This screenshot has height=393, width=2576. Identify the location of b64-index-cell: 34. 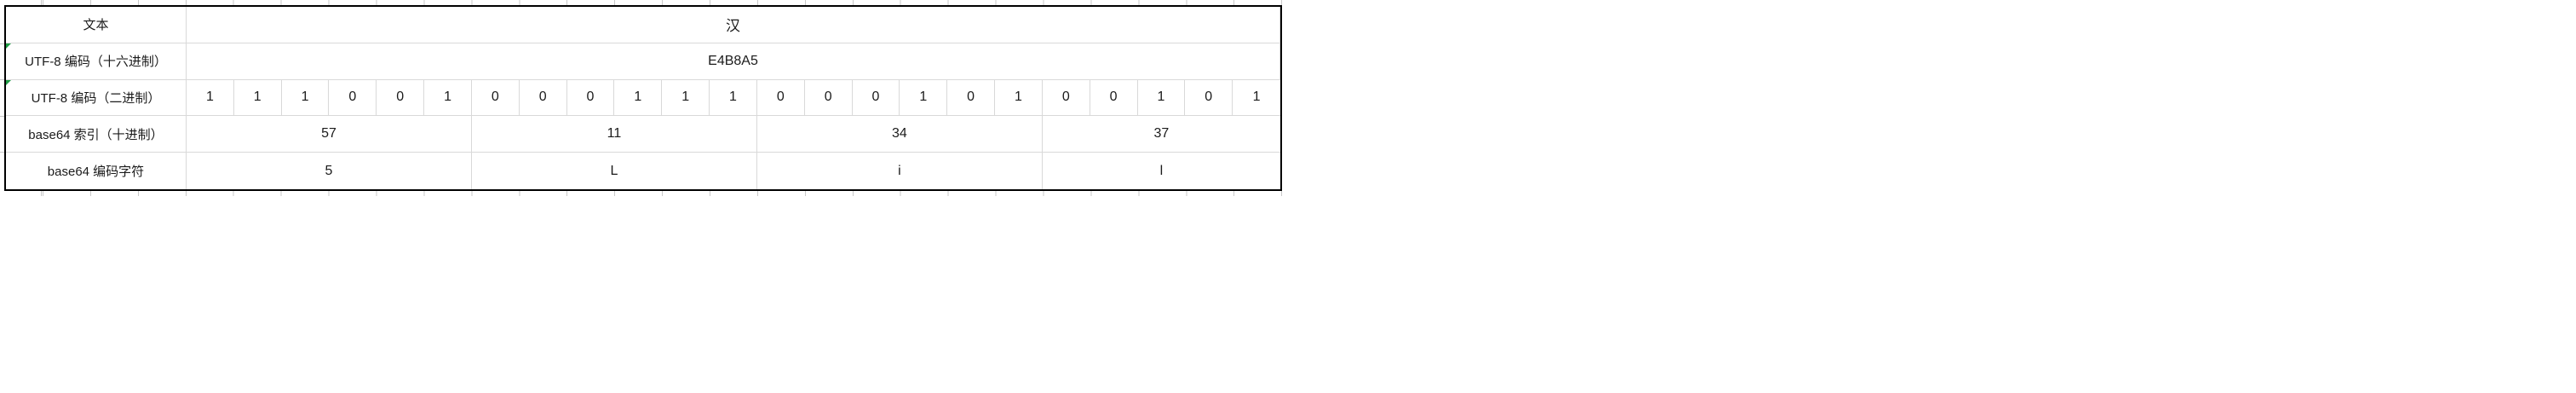
(900, 134).